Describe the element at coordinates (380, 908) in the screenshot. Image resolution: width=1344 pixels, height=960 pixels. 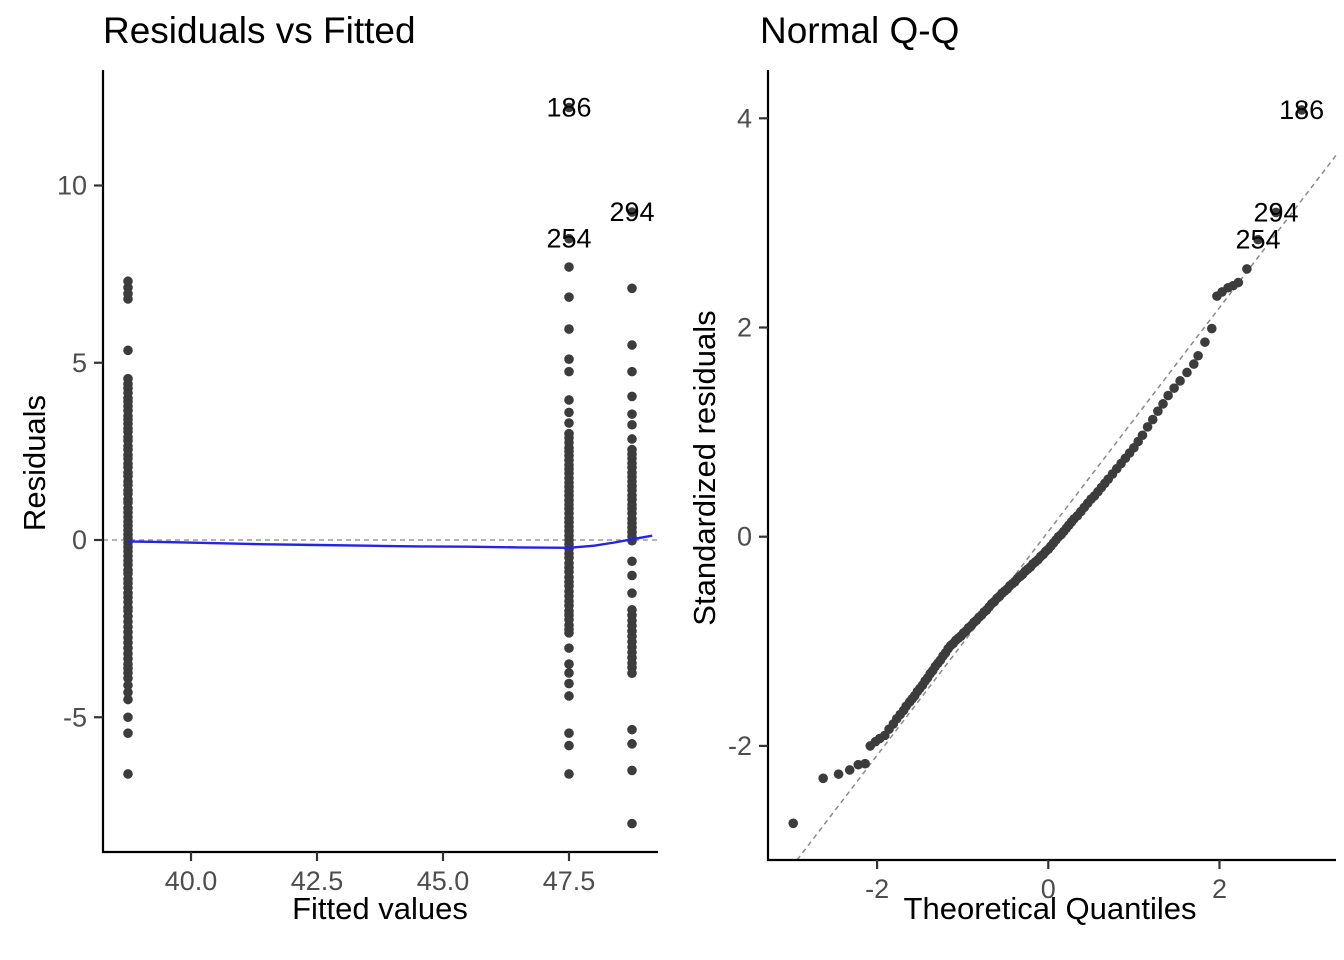
I see `left-x-axis-title: Fitted values` at that location.